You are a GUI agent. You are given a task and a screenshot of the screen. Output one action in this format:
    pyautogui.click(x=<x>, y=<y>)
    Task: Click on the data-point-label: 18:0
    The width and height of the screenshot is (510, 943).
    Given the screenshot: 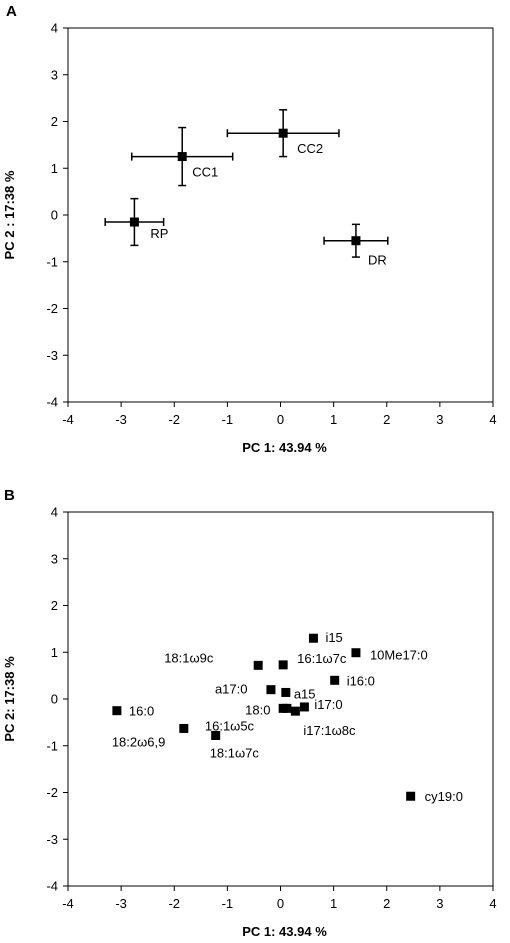 What is the action you would take?
    pyautogui.click(x=257, y=709)
    